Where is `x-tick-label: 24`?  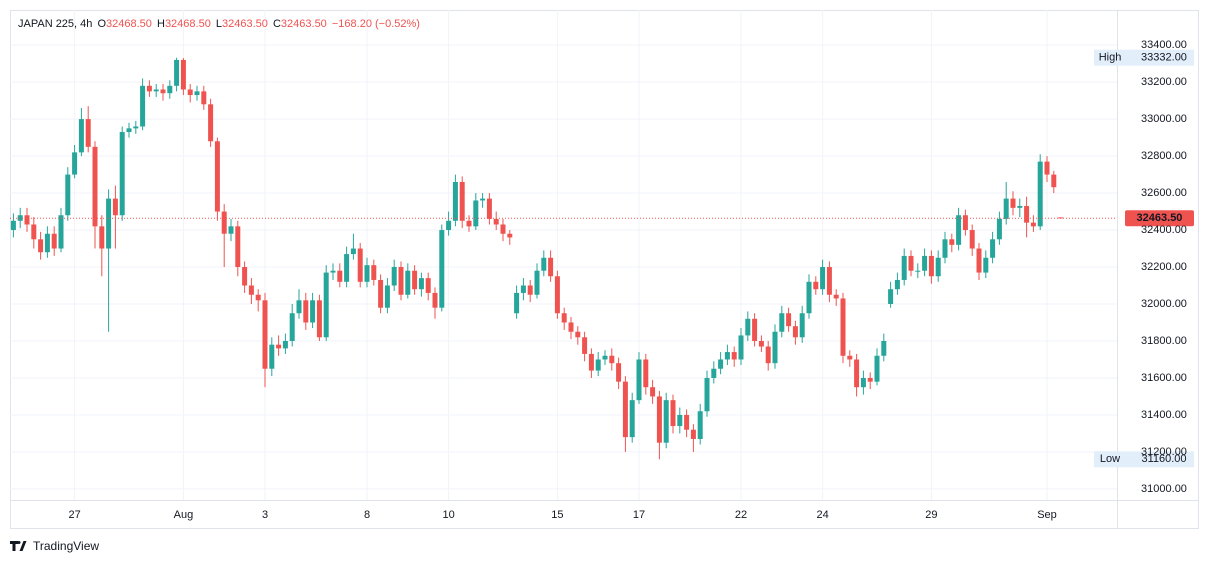 x-tick-label: 24 is located at coordinates (822, 515).